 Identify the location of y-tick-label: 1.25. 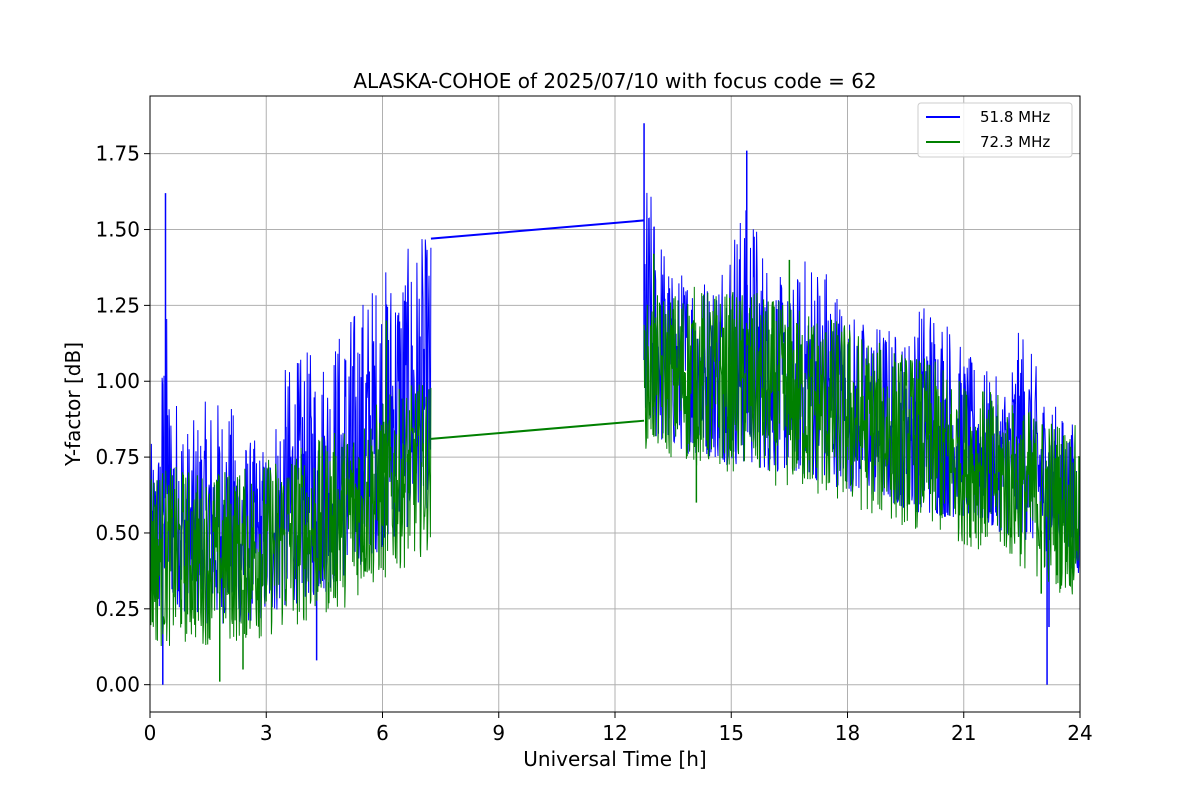
(117, 305).